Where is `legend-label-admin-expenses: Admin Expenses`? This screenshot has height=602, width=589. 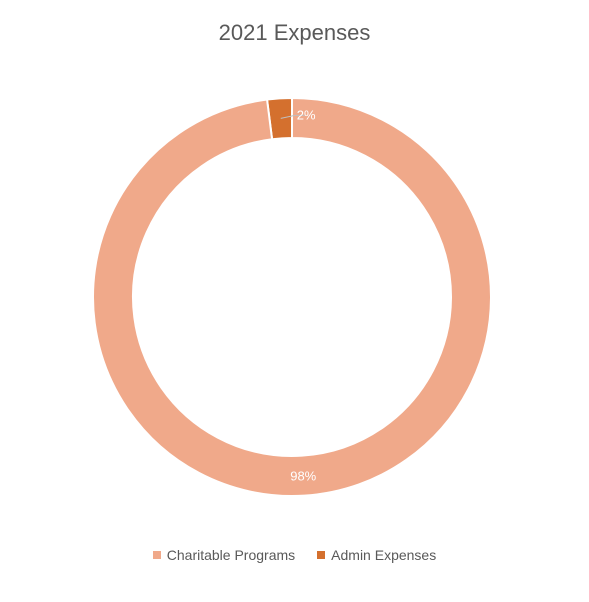
legend-label-admin-expenses: Admin Expenses is located at coordinates (384, 555).